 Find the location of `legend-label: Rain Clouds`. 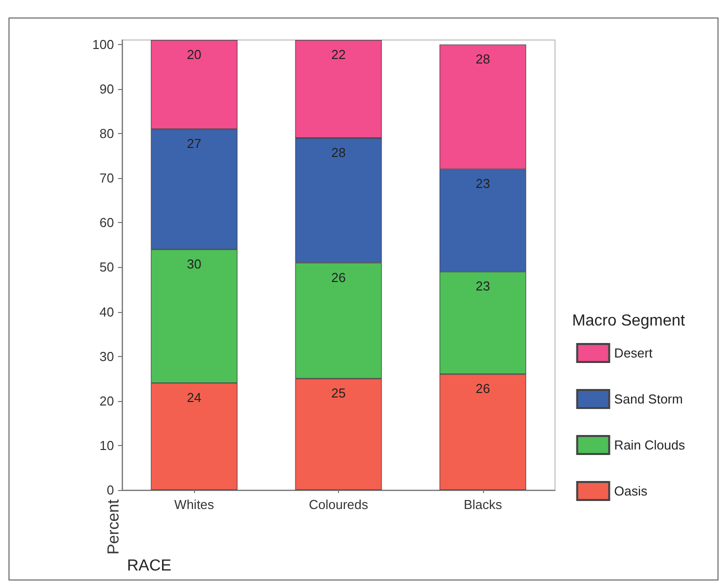

legend-label: Rain Clouds is located at coordinates (650, 445).